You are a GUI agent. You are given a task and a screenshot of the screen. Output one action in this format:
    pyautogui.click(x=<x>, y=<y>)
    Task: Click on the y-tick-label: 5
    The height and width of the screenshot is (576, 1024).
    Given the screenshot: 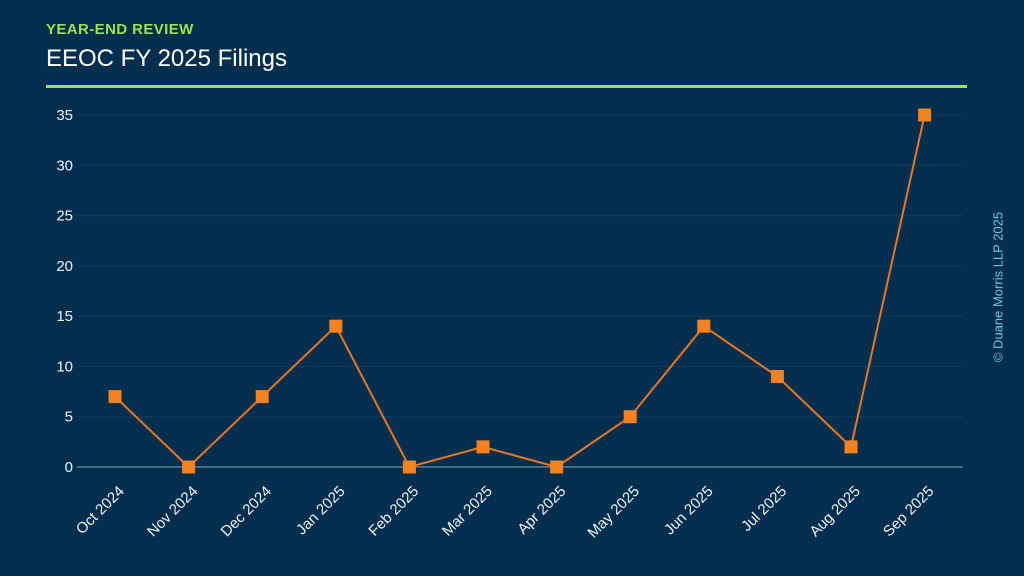 What is the action you would take?
    pyautogui.click(x=69, y=417)
    